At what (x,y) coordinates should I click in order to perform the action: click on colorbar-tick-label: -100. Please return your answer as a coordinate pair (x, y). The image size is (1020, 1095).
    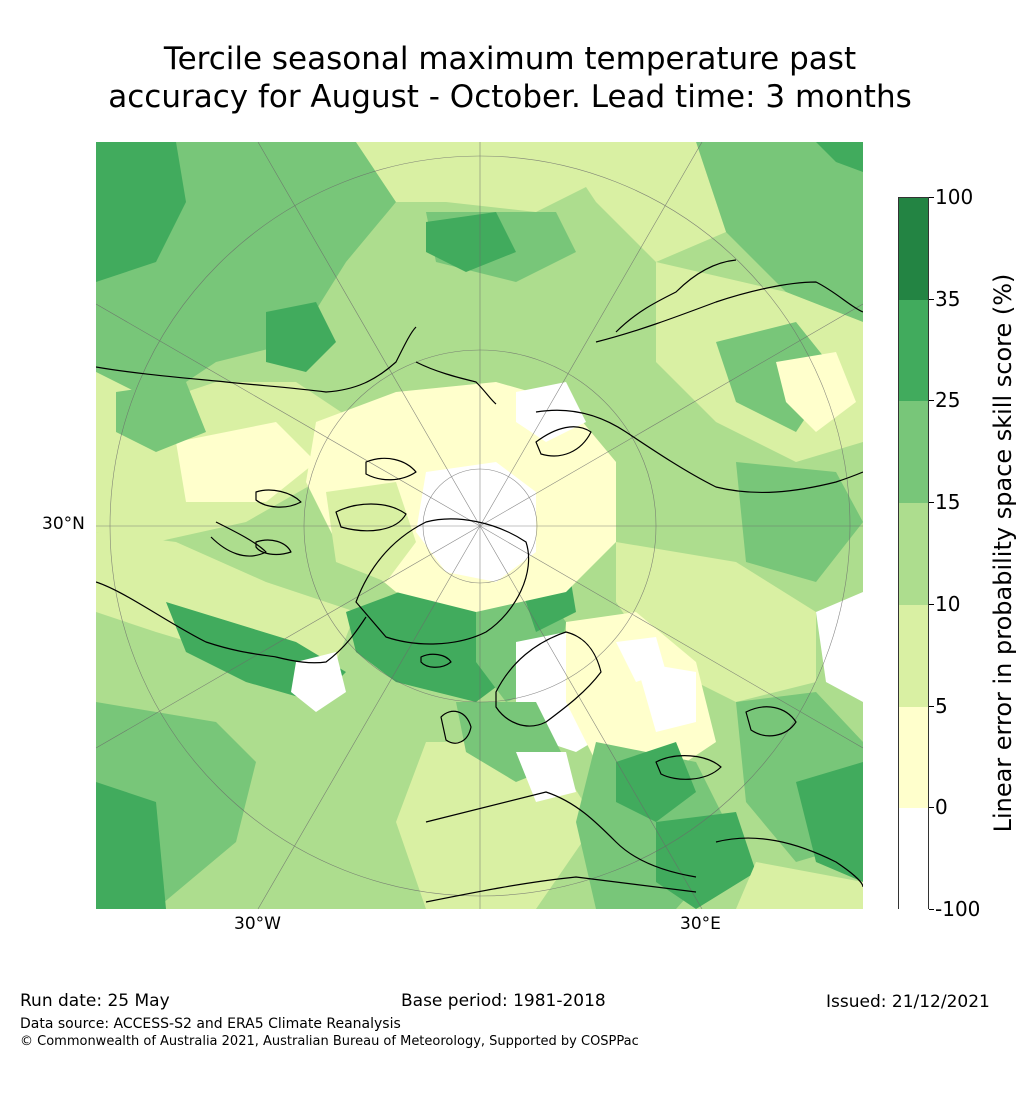
    Looking at the image, I should click on (958, 909).